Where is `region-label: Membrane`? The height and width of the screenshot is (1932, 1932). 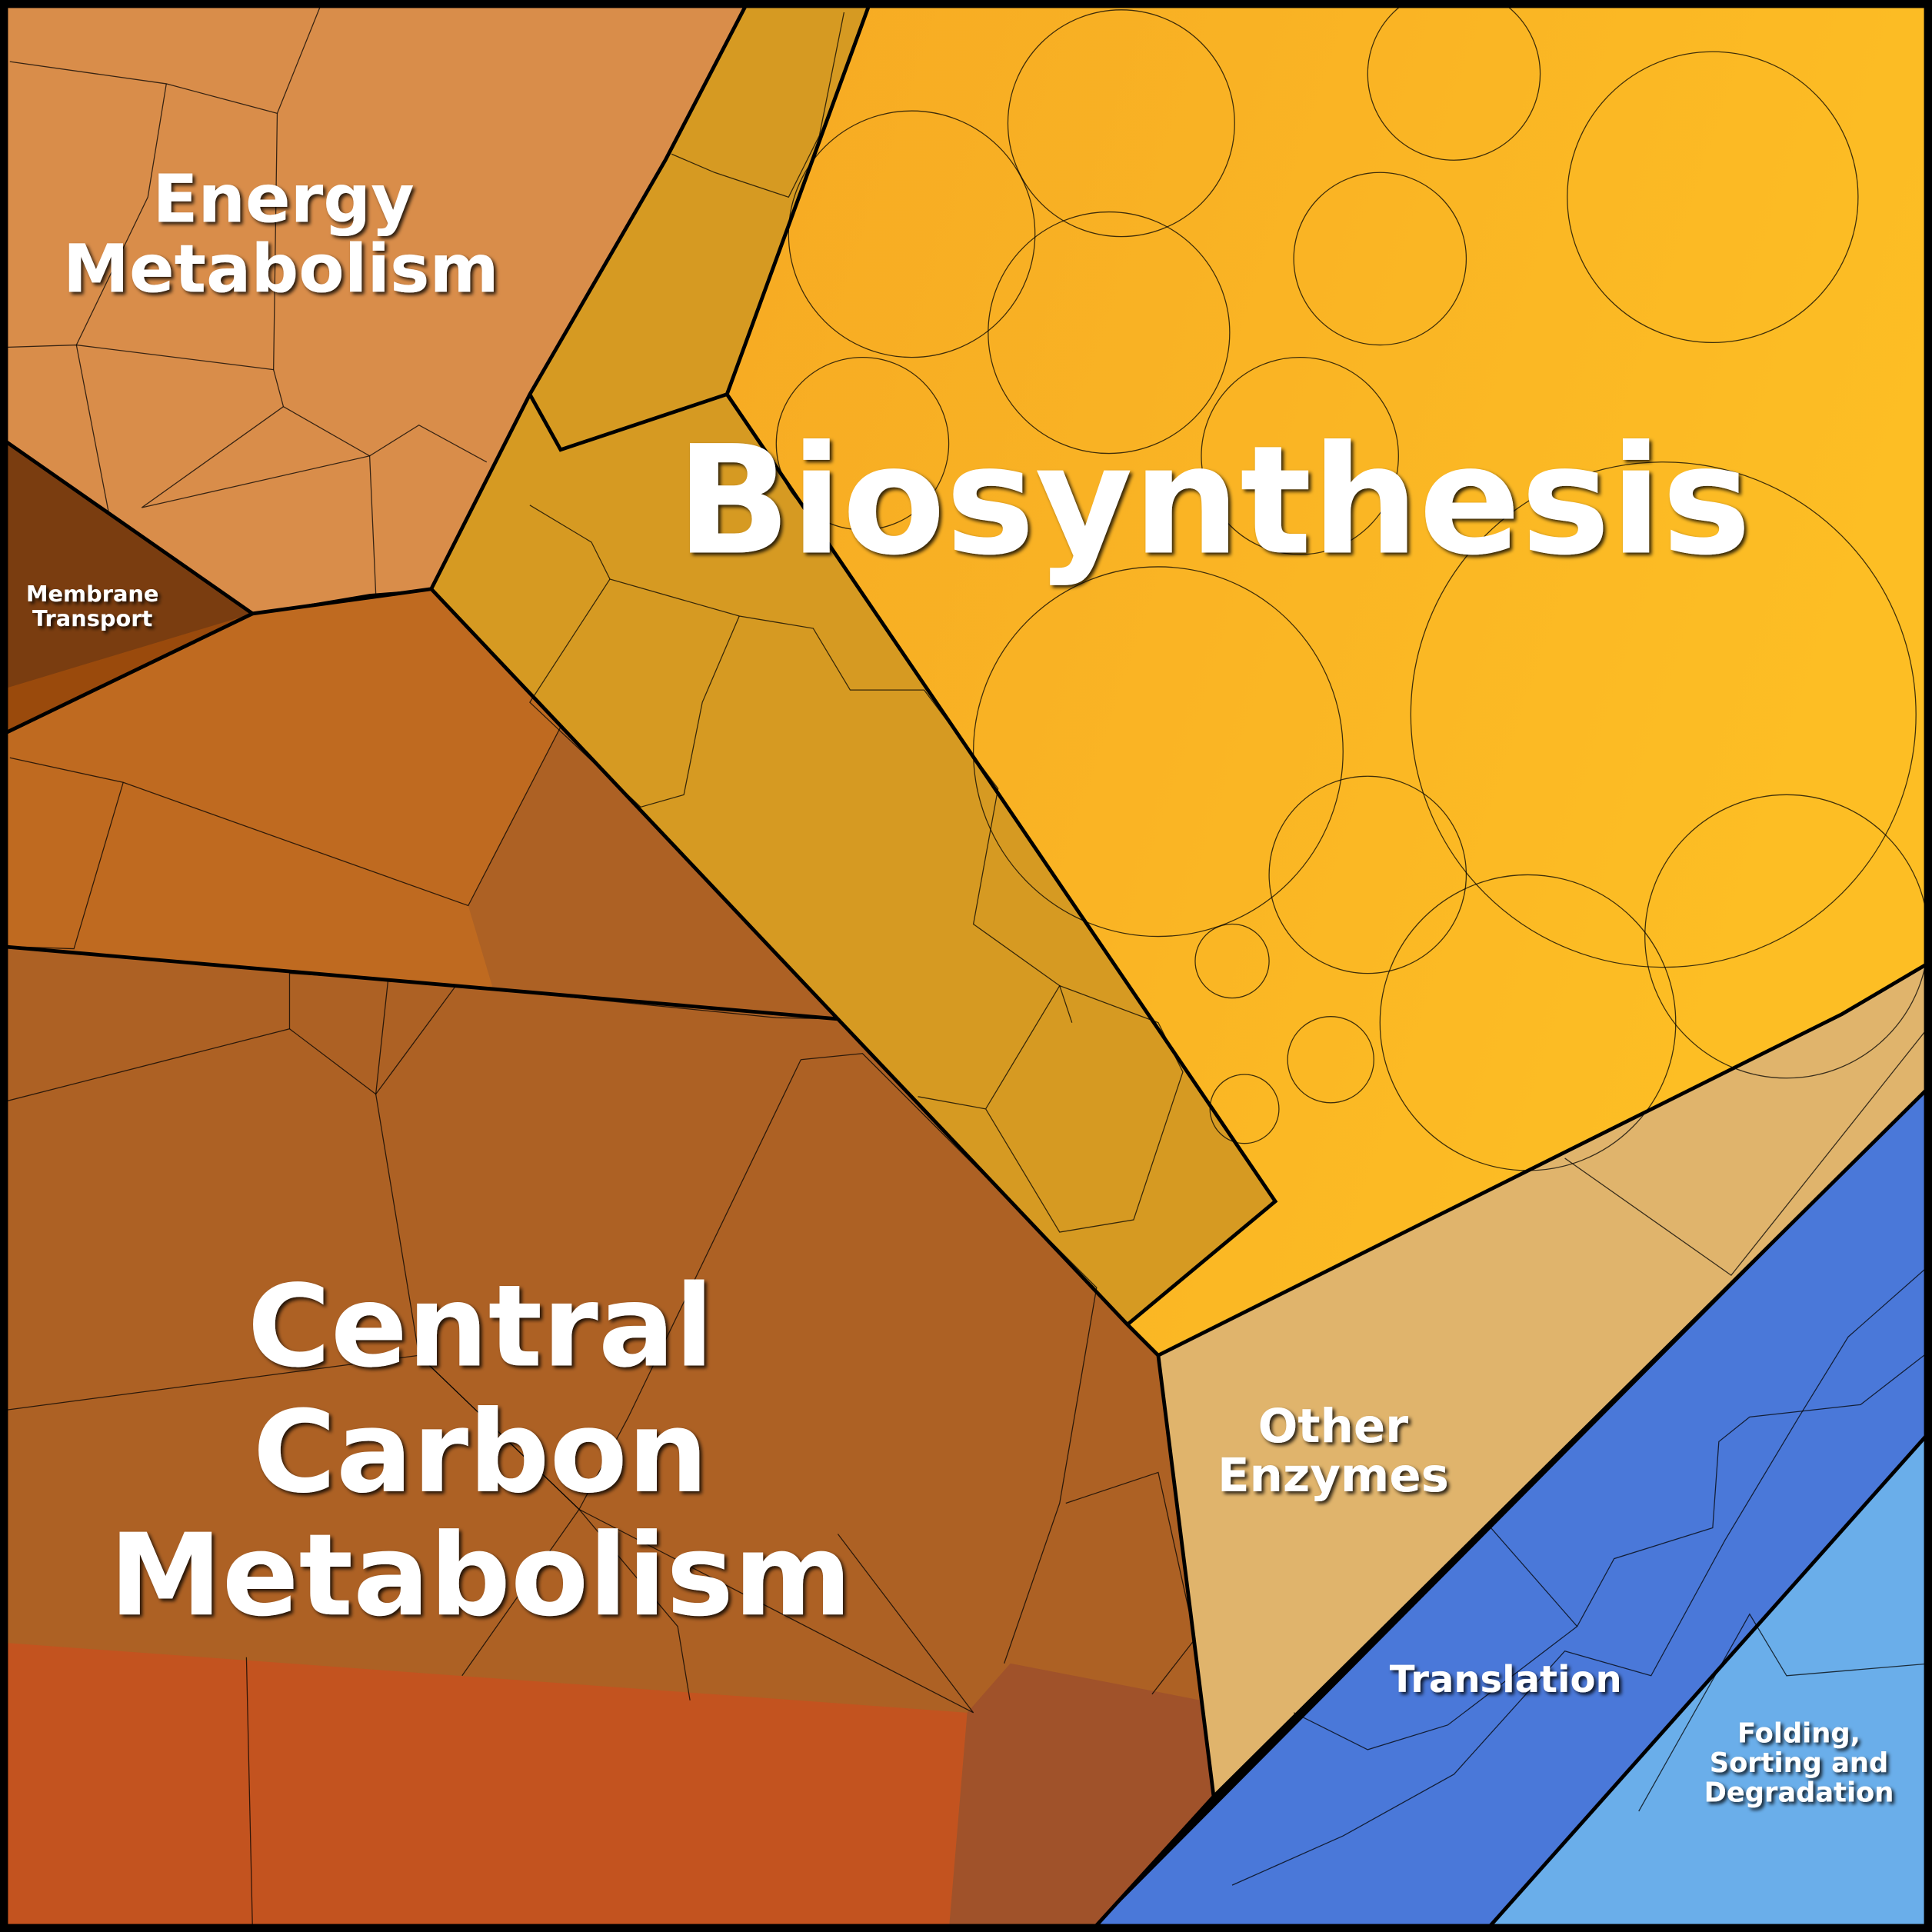
region-label: Membrane is located at coordinates (92, 594).